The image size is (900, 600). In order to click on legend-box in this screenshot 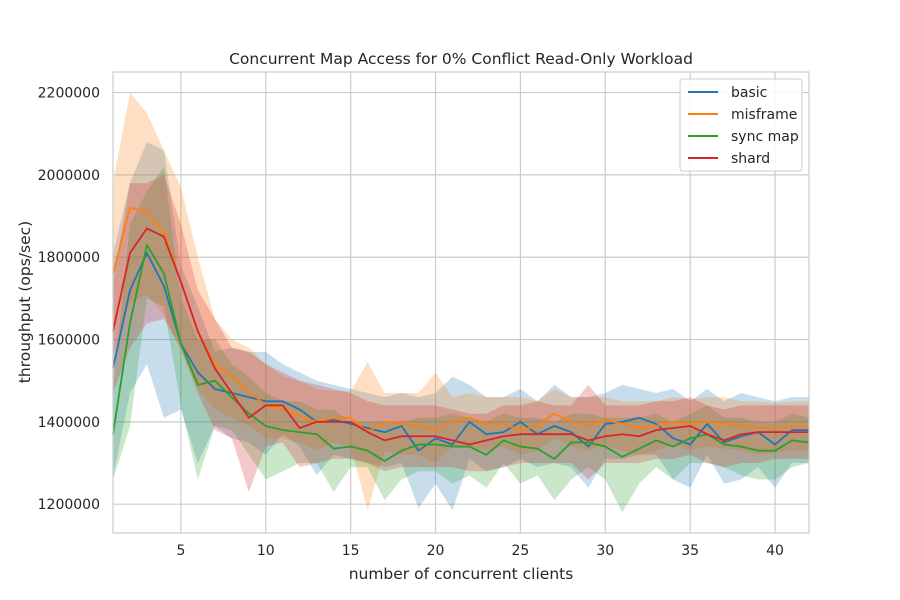, I will do `click(741, 125)`.